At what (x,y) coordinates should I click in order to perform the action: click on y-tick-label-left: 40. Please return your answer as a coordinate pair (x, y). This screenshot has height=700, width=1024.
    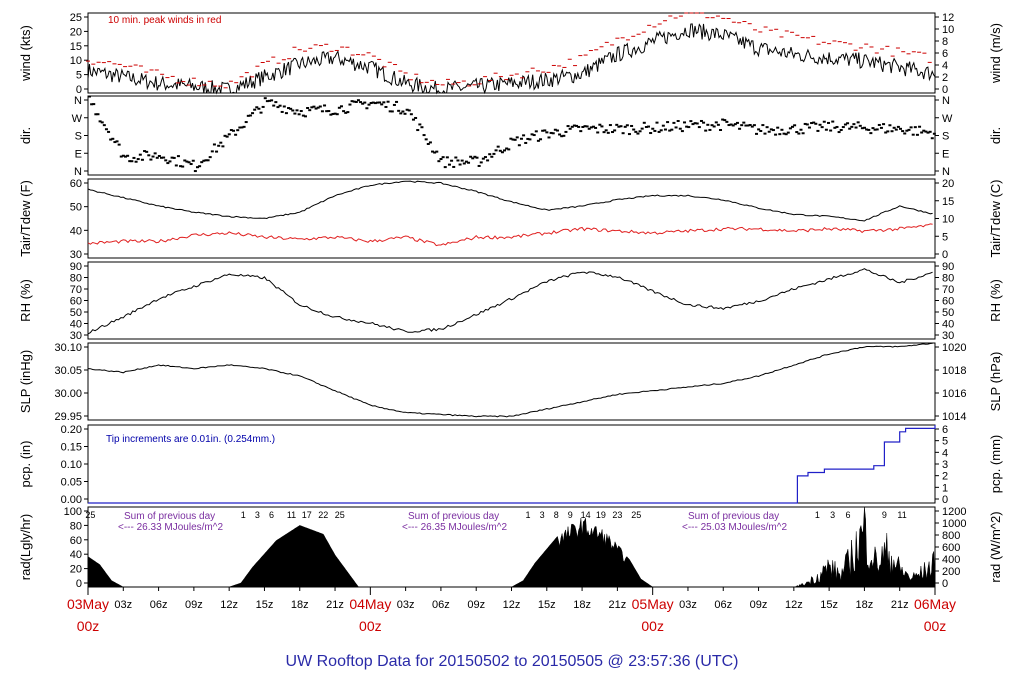
    Looking at the image, I should click on (76, 231).